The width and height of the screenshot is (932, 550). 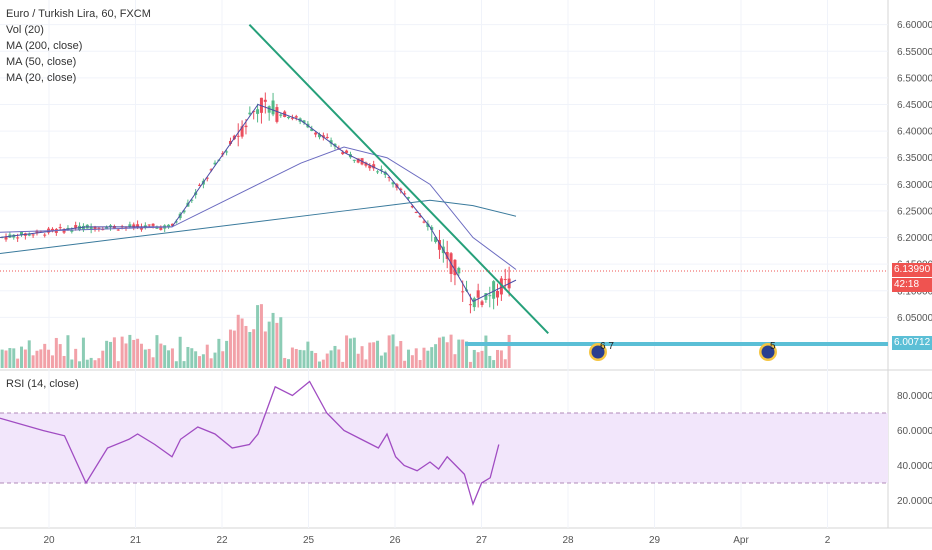 I want to click on x-tick-label: 20, so click(x=49, y=540).